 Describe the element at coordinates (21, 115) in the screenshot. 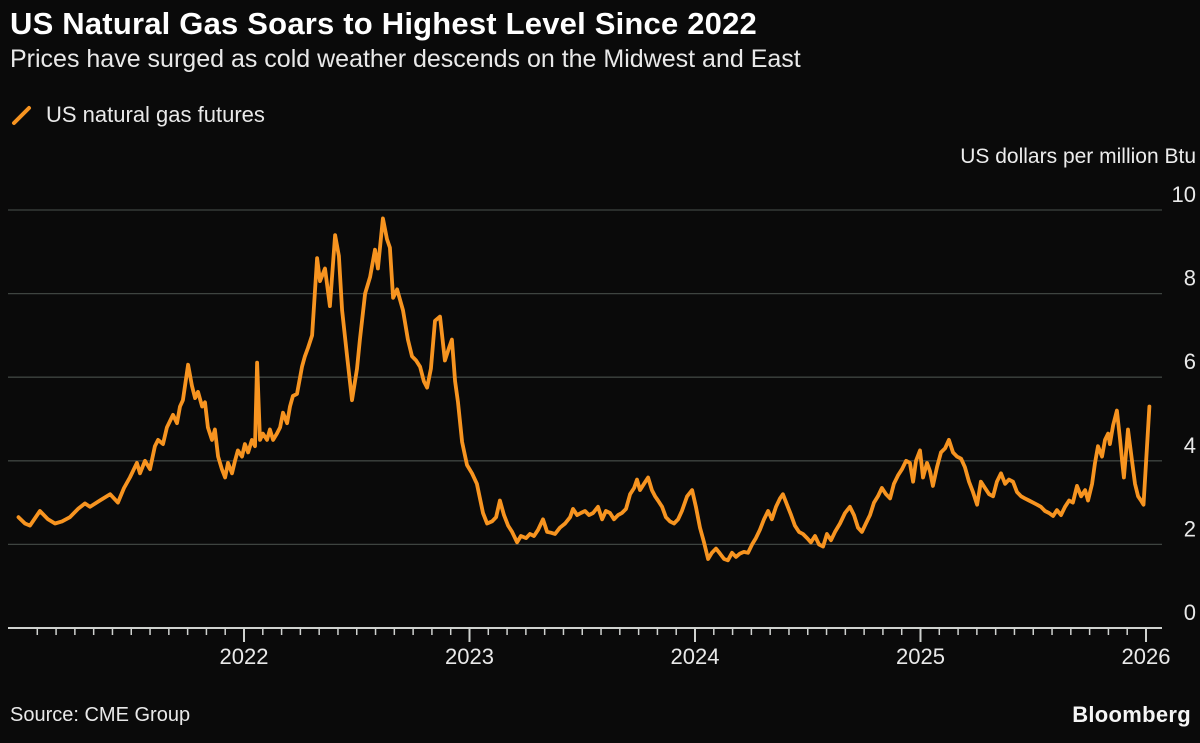

I see `legend-slash-icon` at that location.